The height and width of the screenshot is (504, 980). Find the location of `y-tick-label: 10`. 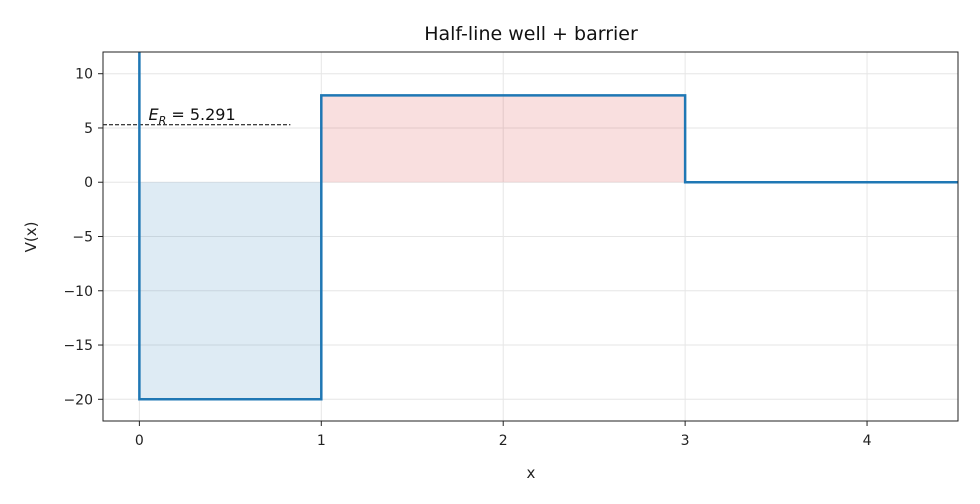

y-tick-label: 10 is located at coordinates (84, 75).